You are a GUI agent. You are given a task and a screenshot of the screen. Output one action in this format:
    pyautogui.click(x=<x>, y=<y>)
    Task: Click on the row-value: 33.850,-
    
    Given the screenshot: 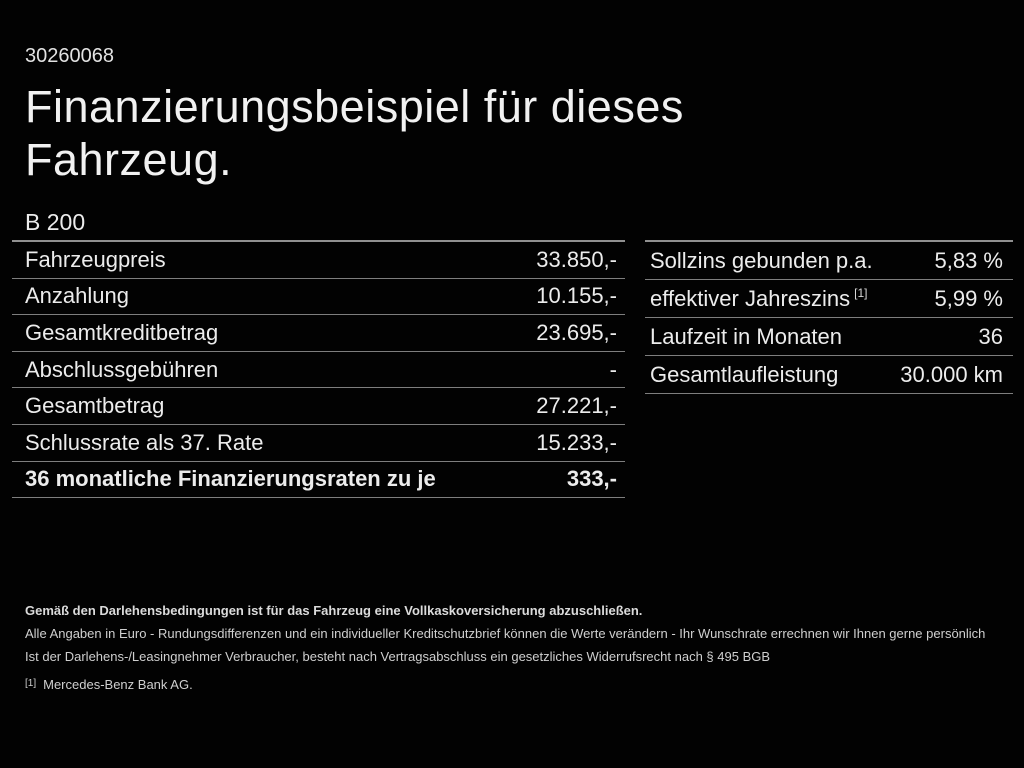 What is the action you would take?
    pyautogui.click(x=576, y=259)
    